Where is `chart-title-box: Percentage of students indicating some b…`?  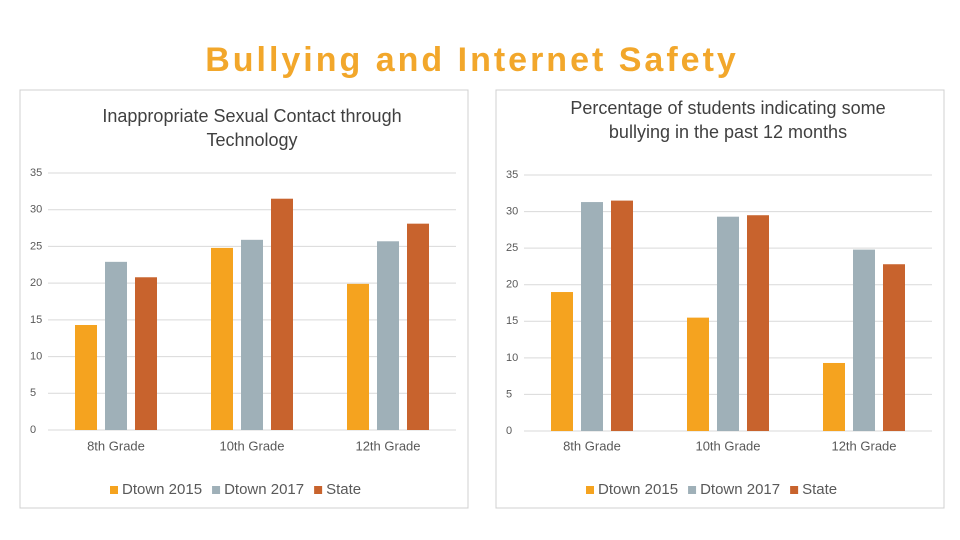
chart-title-box: Percentage of students indicating some b… is located at coordinates (728, 120).